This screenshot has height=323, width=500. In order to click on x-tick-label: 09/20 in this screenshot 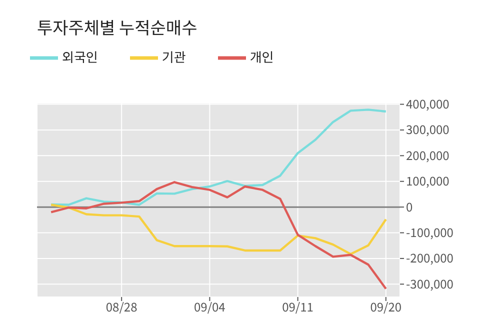, I will do `click(386, 307)`.